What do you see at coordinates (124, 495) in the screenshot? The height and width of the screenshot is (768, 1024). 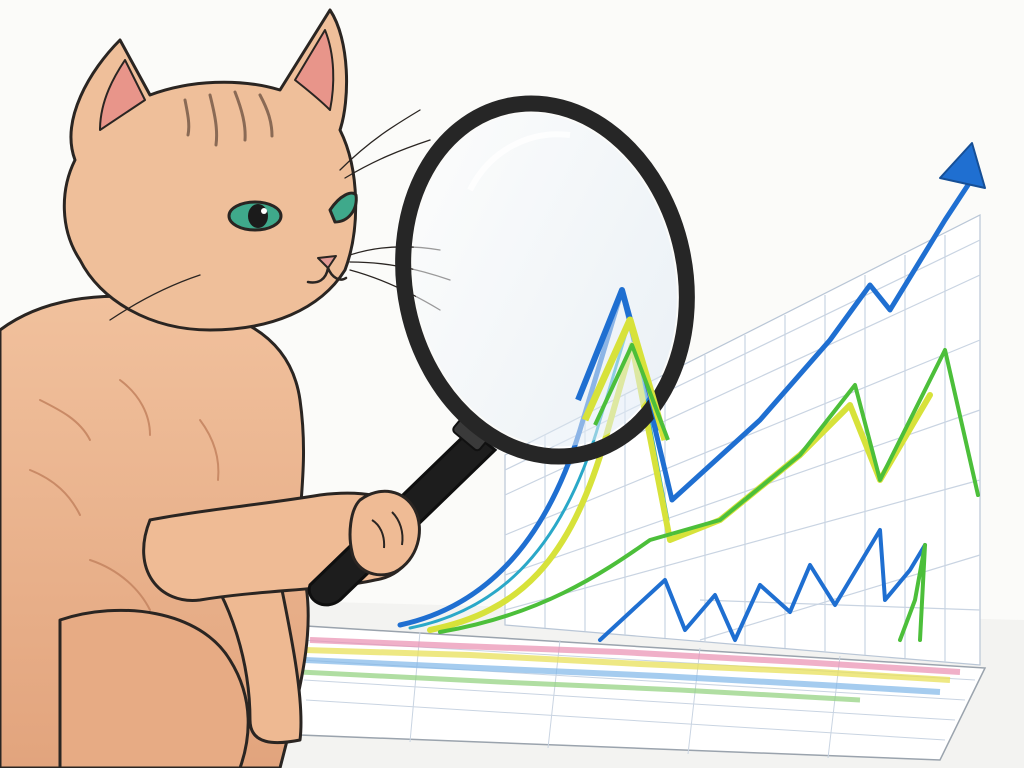 I see `cat-fur-strokes` at bounding box center [124, 495].